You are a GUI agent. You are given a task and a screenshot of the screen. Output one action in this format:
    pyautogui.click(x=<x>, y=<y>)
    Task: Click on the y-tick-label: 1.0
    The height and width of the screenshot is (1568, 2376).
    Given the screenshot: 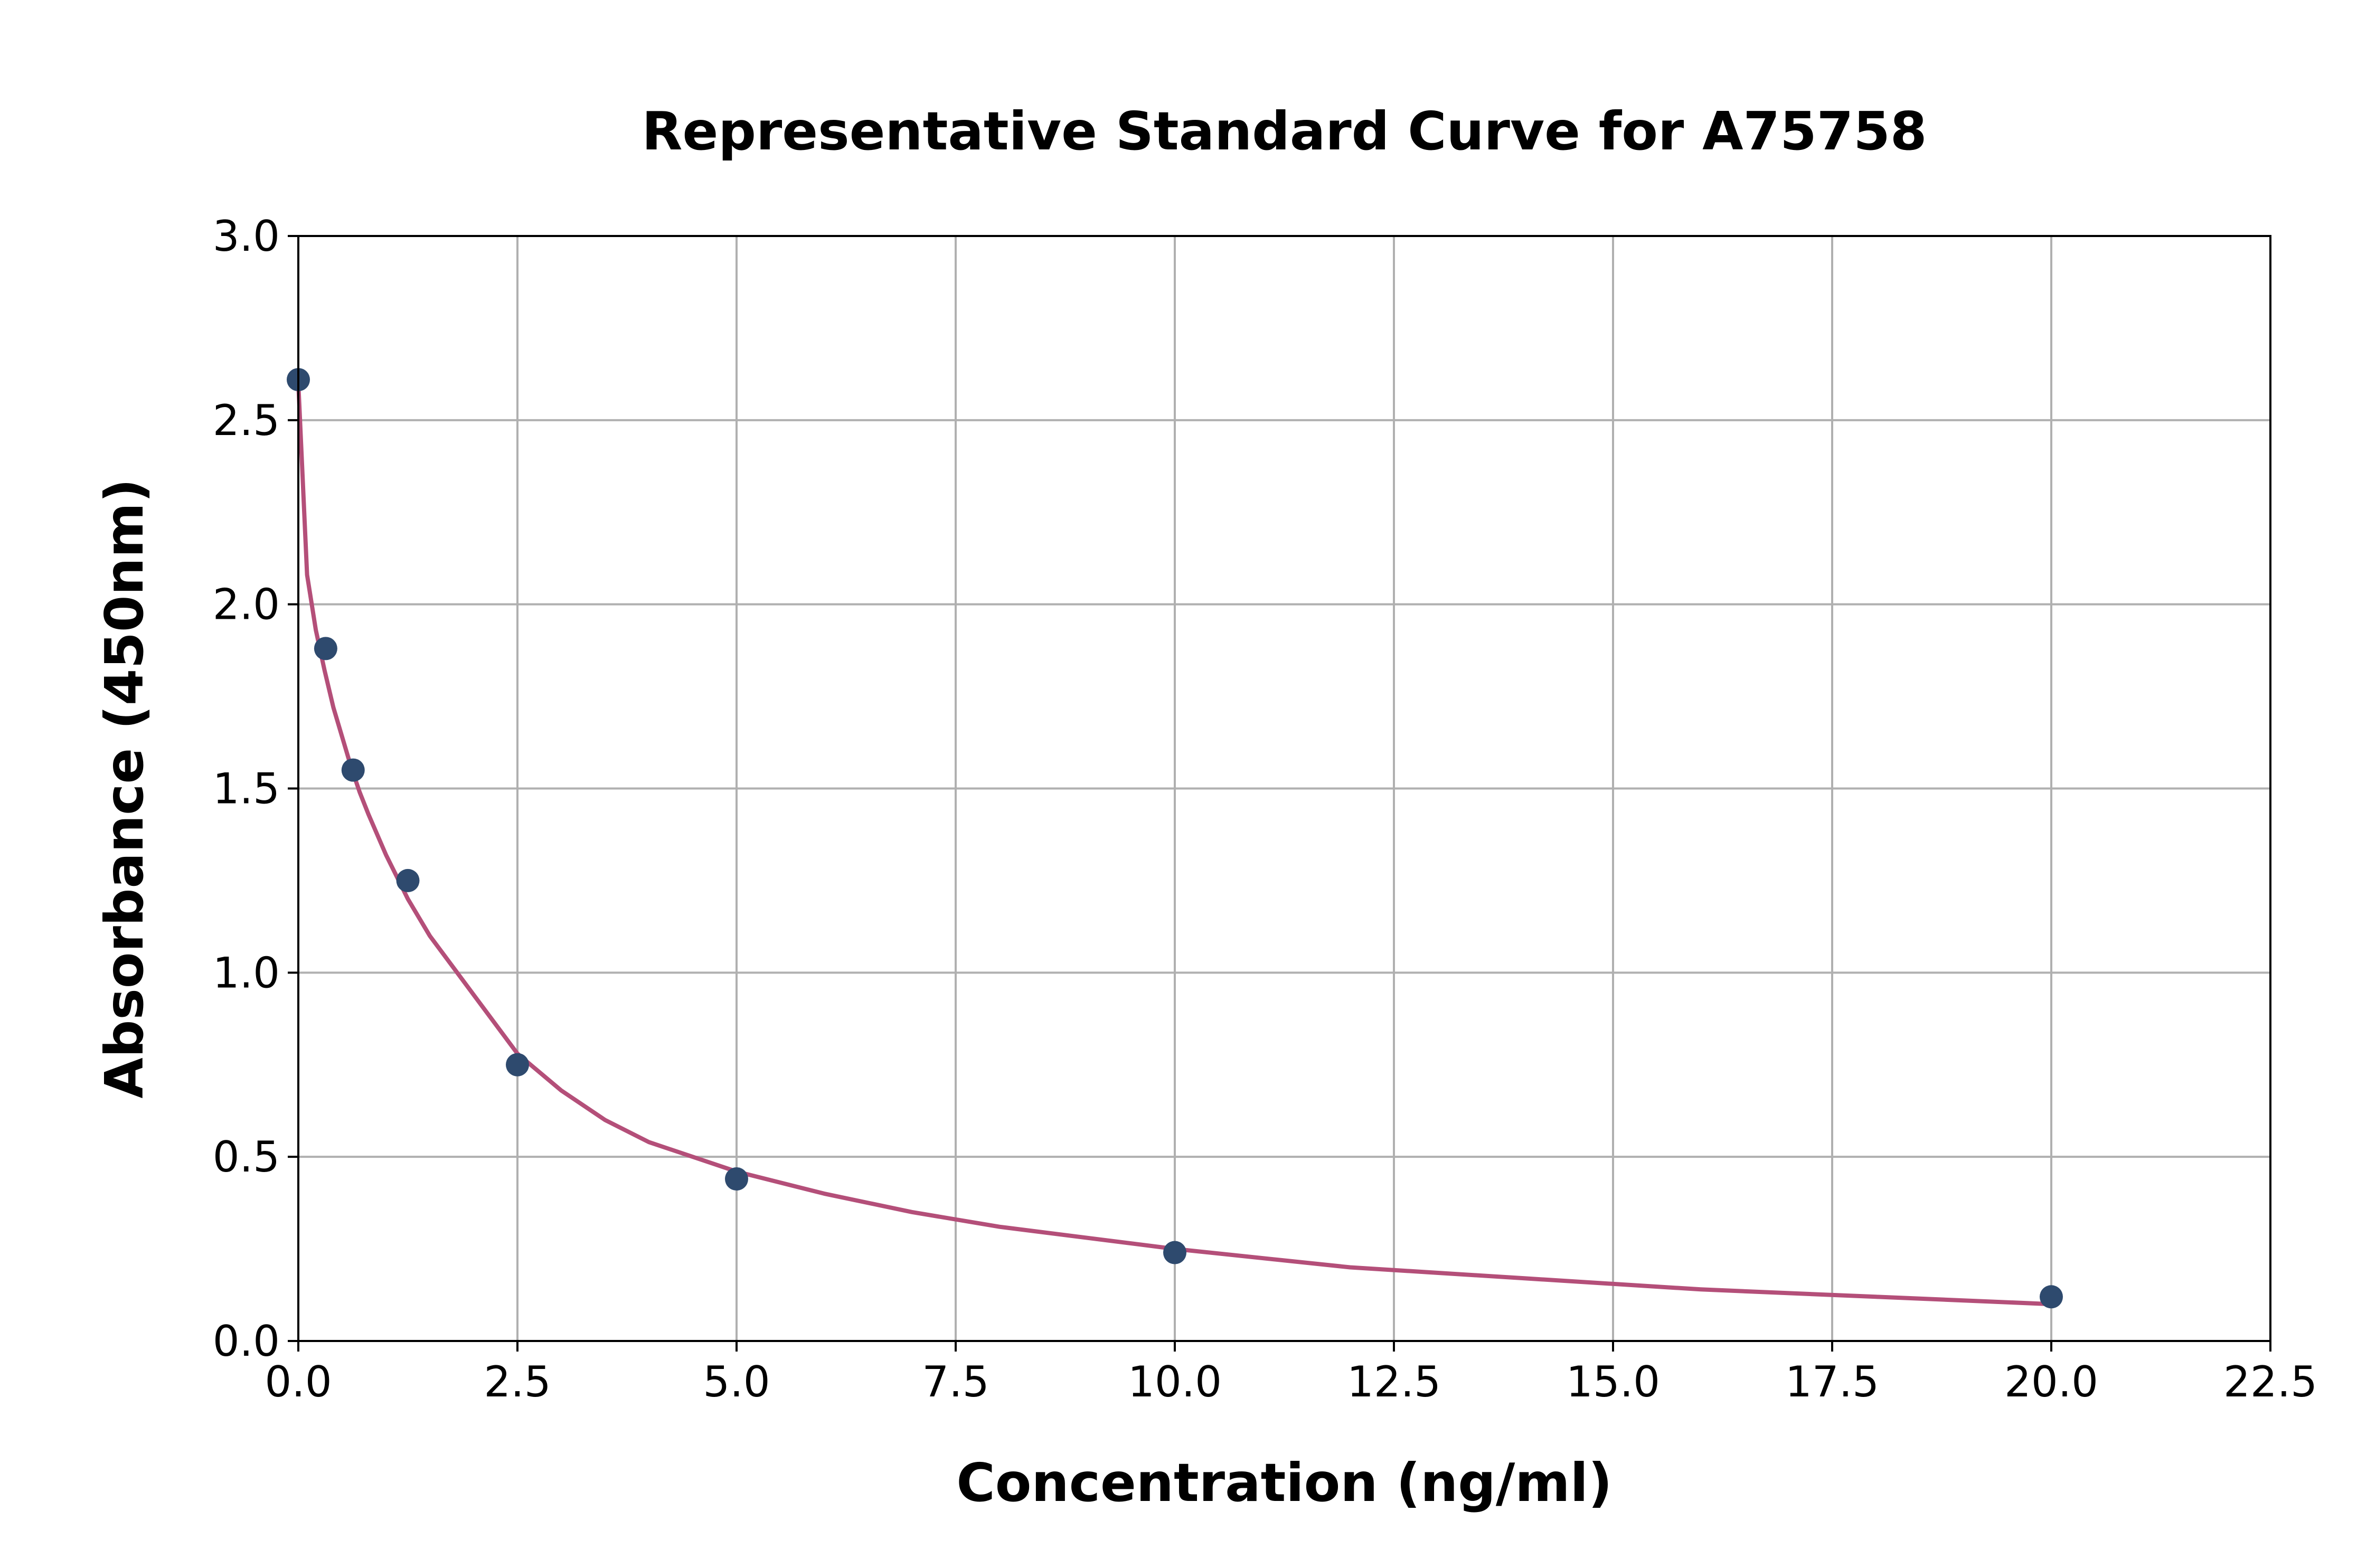 What is the action you would take?
    pyautogui.click(x=247, y=973)
    